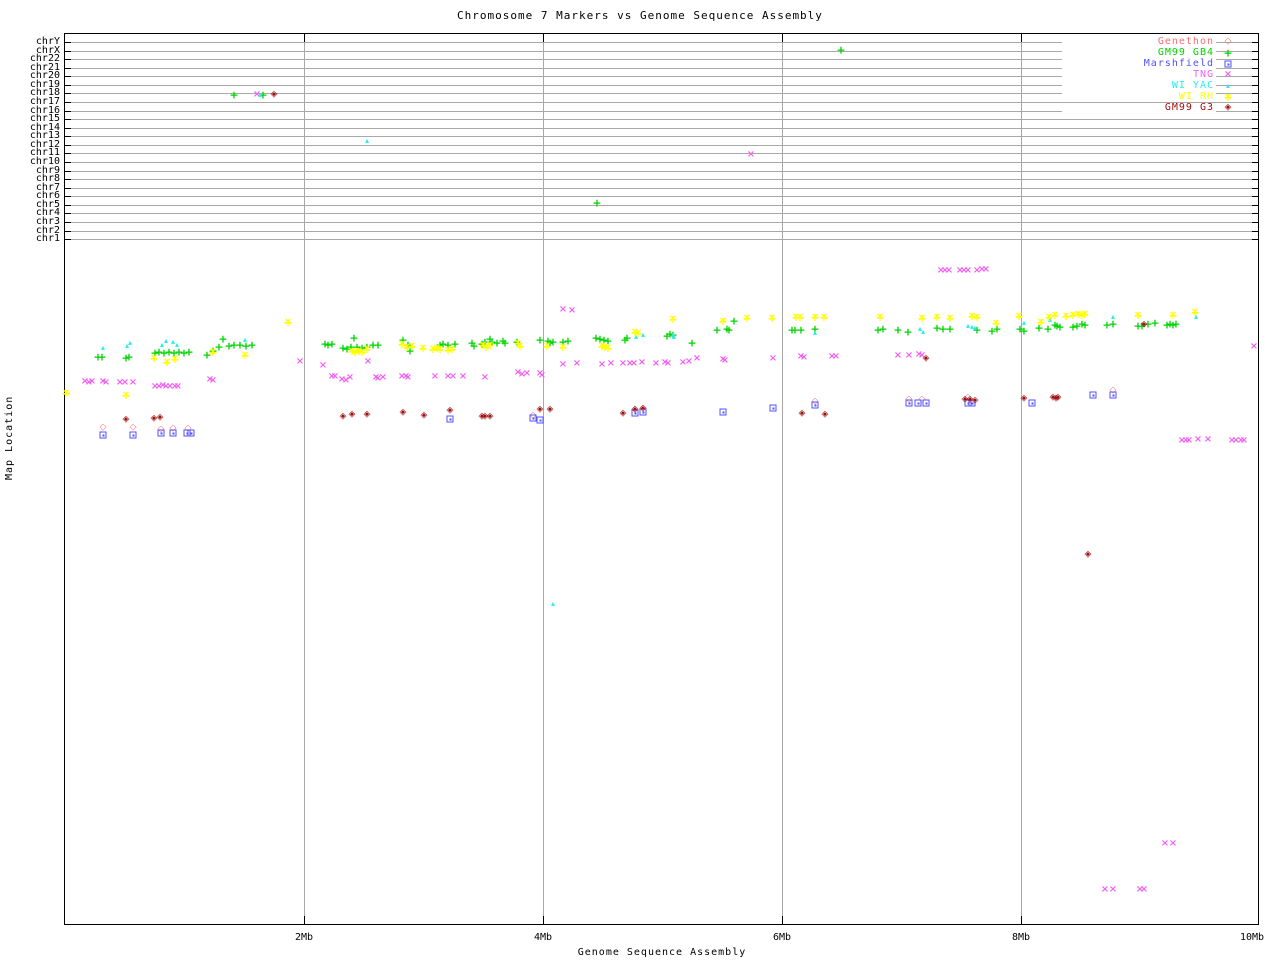 The height and width of the screenshot is (960, 1280). What do you see at coordinates (47, 187) in the screenshot?
I see `y-tick-label: chr7` at bounding box center [47, 187].